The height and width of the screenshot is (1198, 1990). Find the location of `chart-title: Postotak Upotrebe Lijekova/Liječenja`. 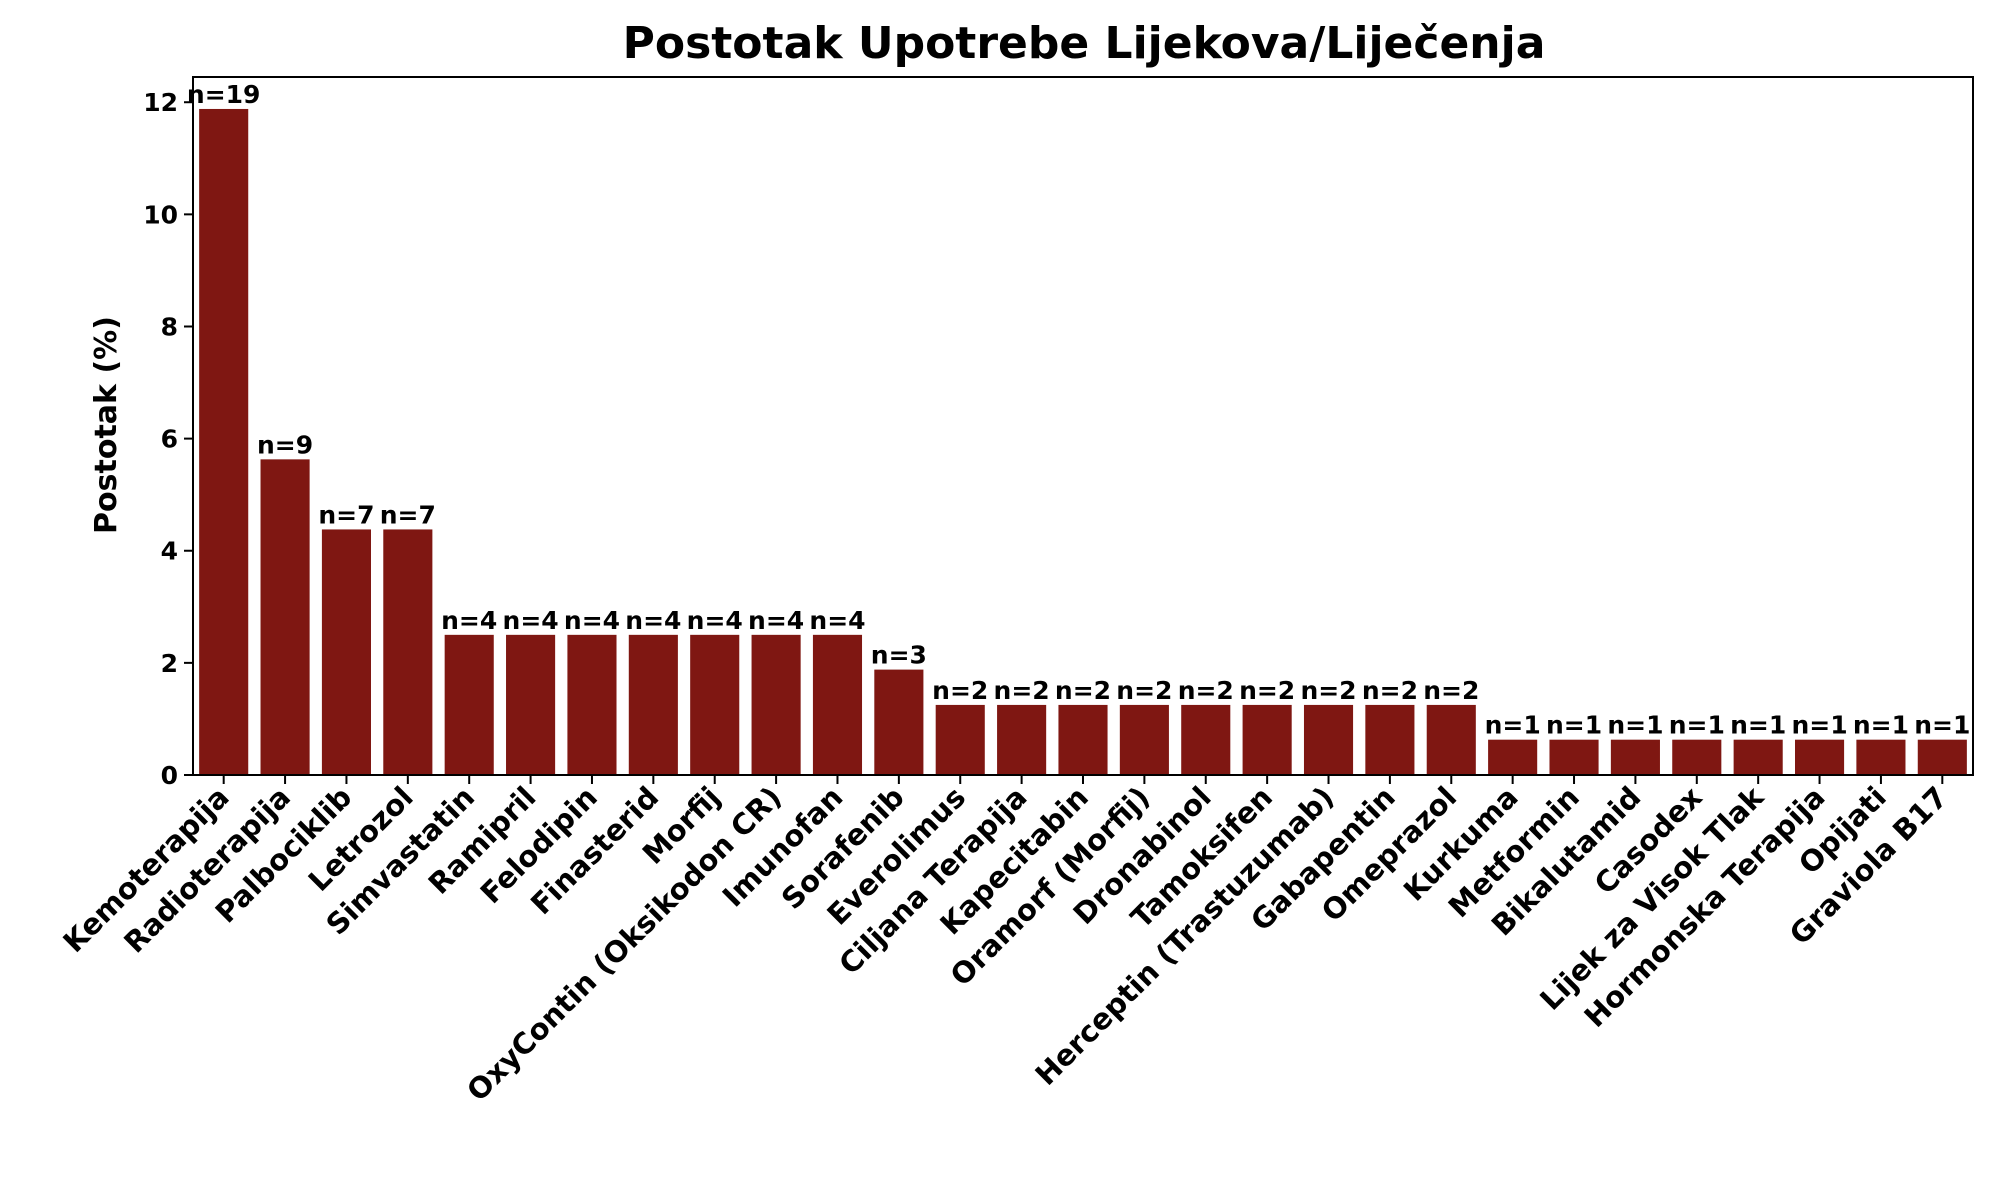

chart-title: Postotak Upotrebe Lijekova/Liječenja is located at coordinates (1084, 43).